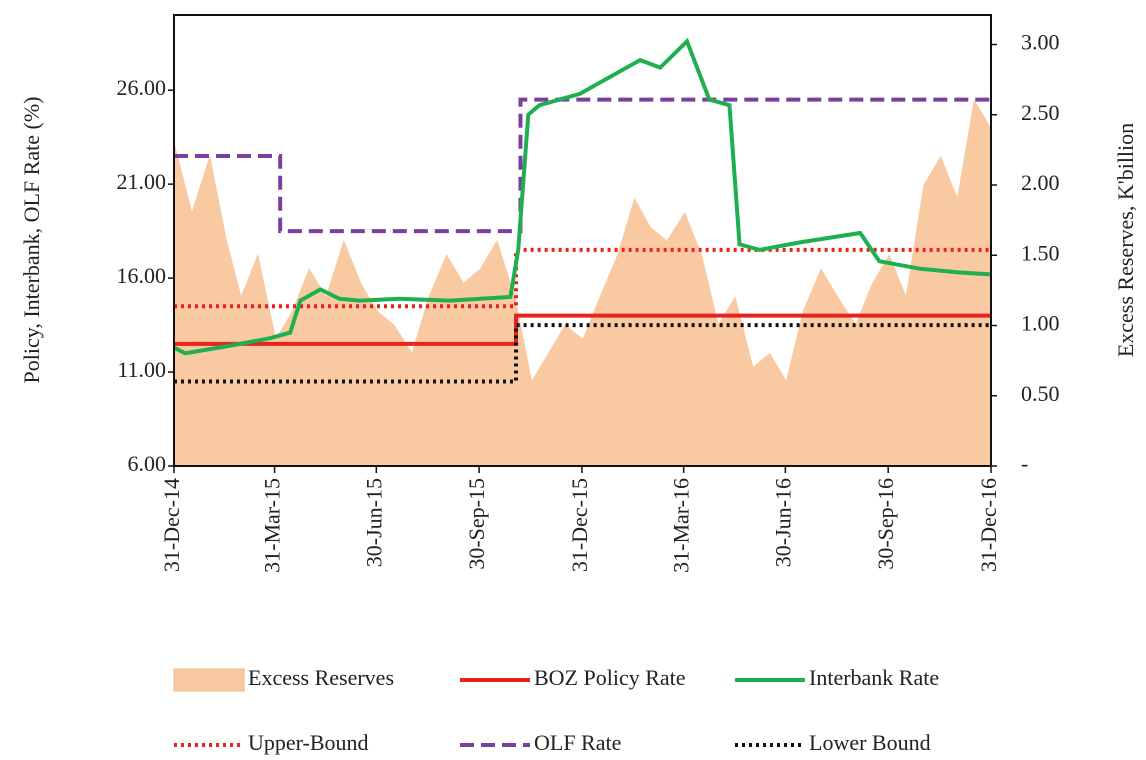 The width and height of the screenshot is (1146, 760). What do you see at coordinates (1024, 463) in the screenshot?
I see `y2-tick-label: -` at bounding box center [1024, 463].